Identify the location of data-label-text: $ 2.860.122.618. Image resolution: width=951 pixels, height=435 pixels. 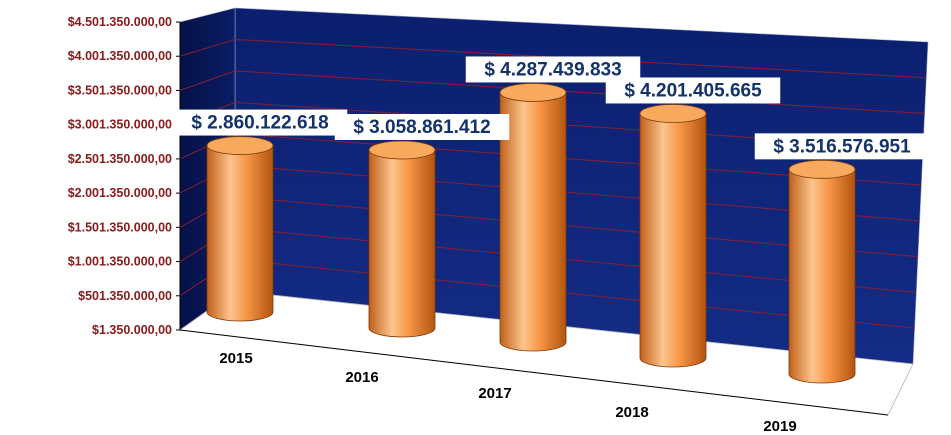
(259, 123).